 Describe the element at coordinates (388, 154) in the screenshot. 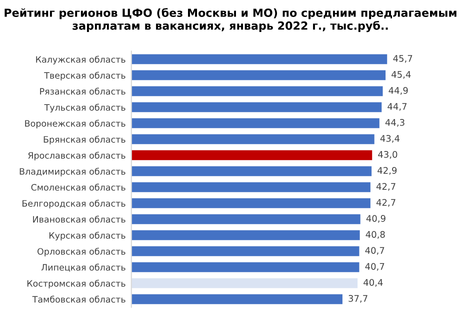

I see `data-label: 43,0` at that location.